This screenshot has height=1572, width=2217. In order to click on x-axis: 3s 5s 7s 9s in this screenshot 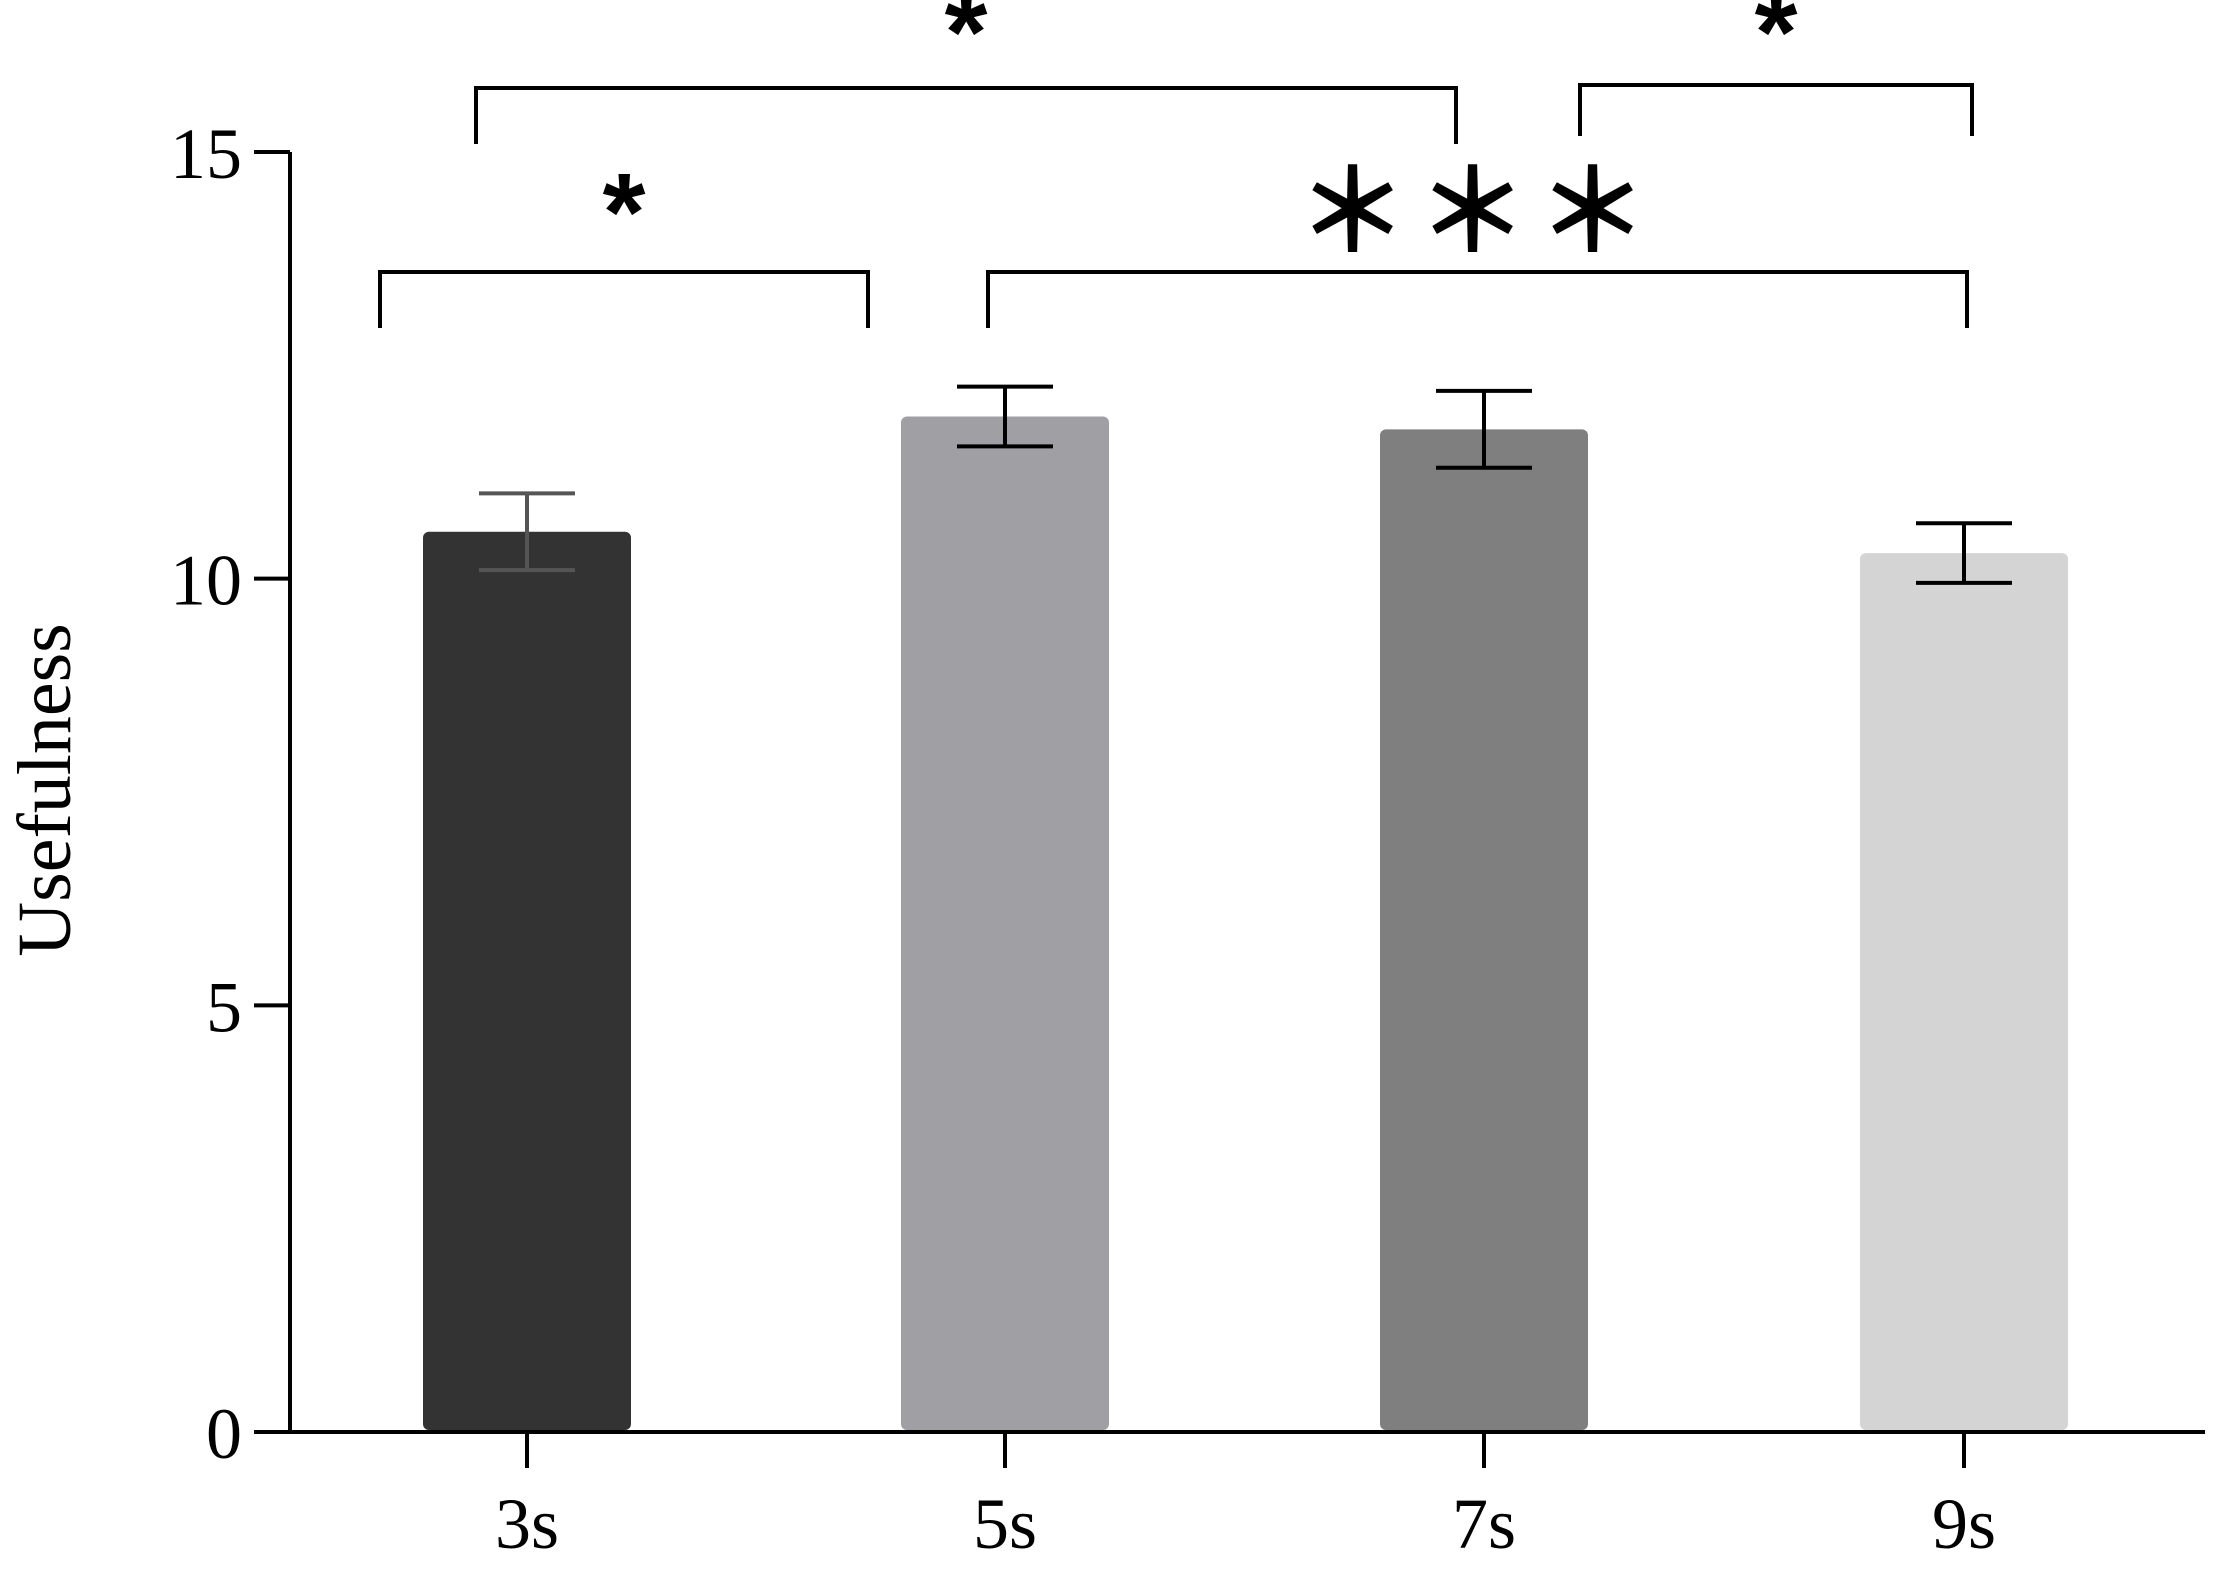, I will do `click(1247, 1497)`.